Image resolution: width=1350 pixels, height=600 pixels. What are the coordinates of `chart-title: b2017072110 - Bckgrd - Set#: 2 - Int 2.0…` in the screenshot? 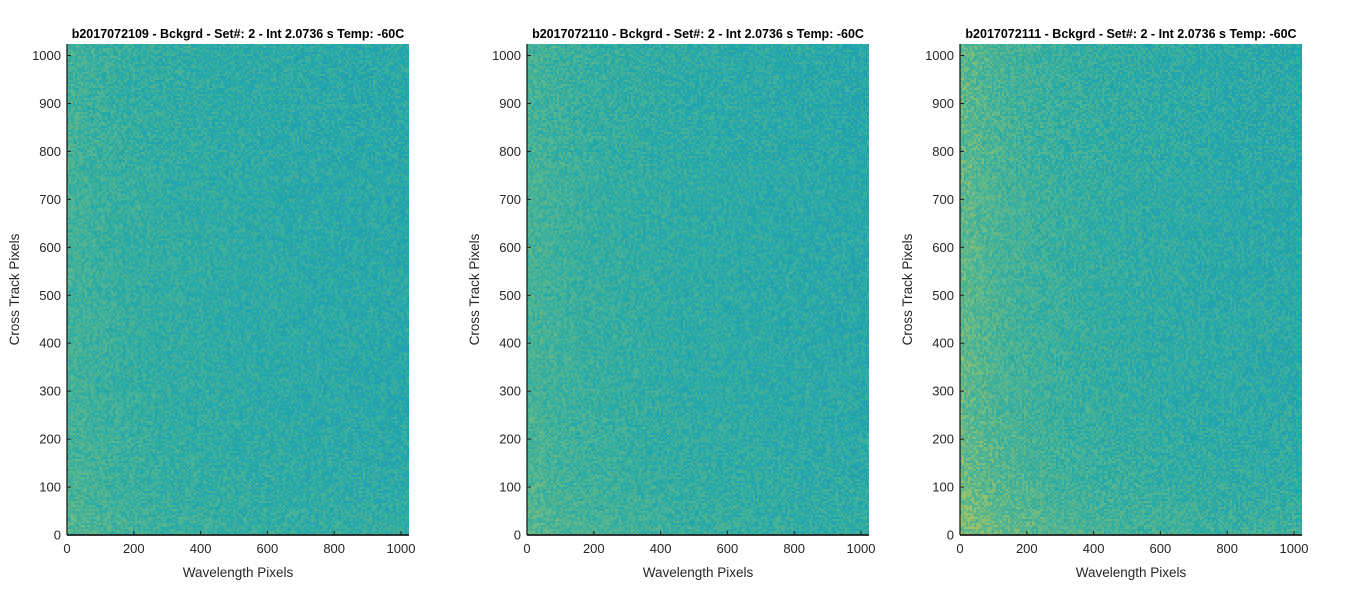 It's located at (698, 34).